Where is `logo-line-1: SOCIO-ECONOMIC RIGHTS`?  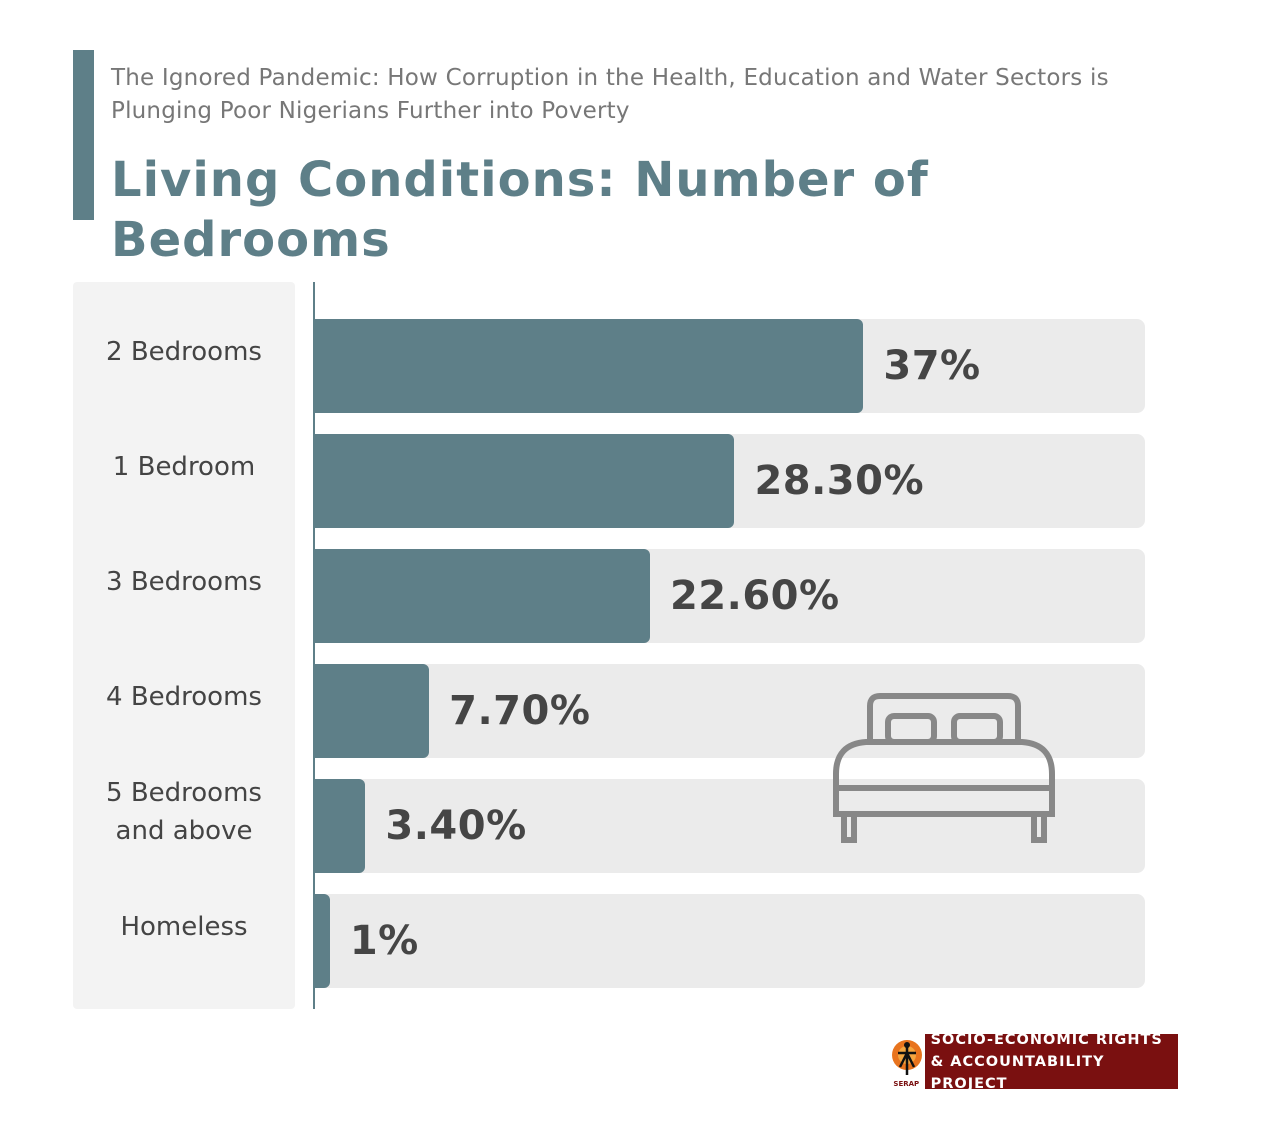 logo-line-1: SOCIO-ECONOMIC RIGHTS is located at coordinates (1046, 1039).